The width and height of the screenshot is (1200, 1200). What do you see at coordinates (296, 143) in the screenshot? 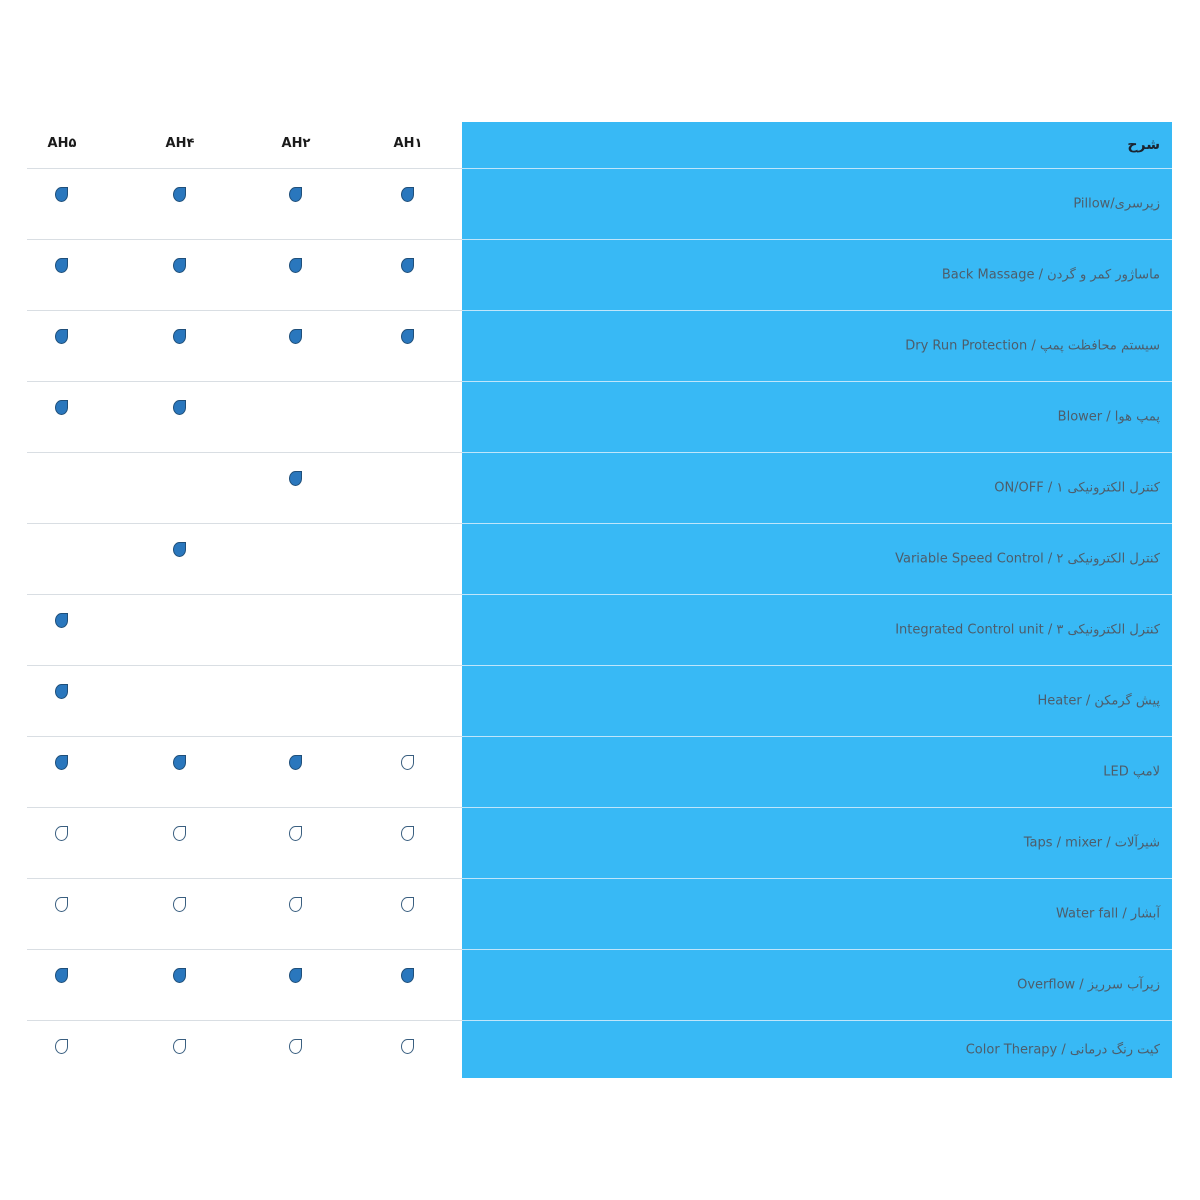
I see `model-header: AH۲` at bounding box center [296, 143].